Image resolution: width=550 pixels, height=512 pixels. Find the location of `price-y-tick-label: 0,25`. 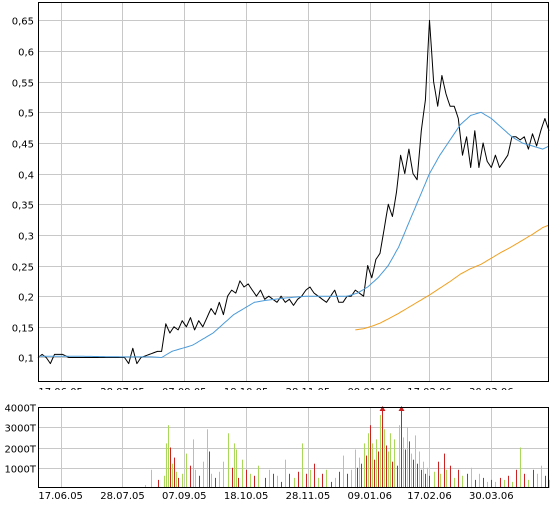

price-y-tick-label: 0,25 is located at coordinates (23, 268).